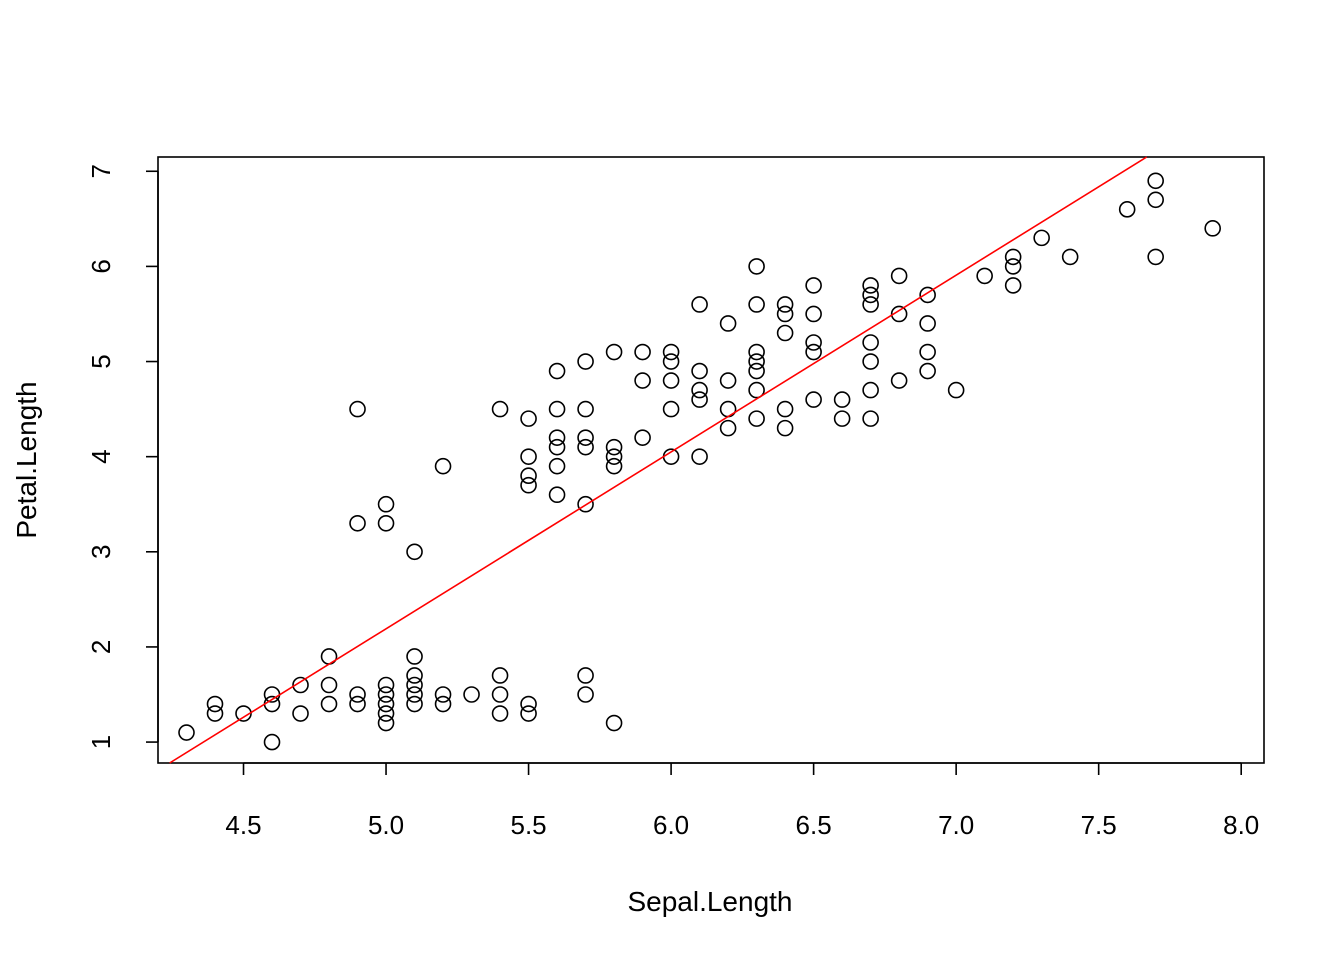 The image size is (1344, 960). I want to click on x-tick-label: 5.5, so click(528, 825).